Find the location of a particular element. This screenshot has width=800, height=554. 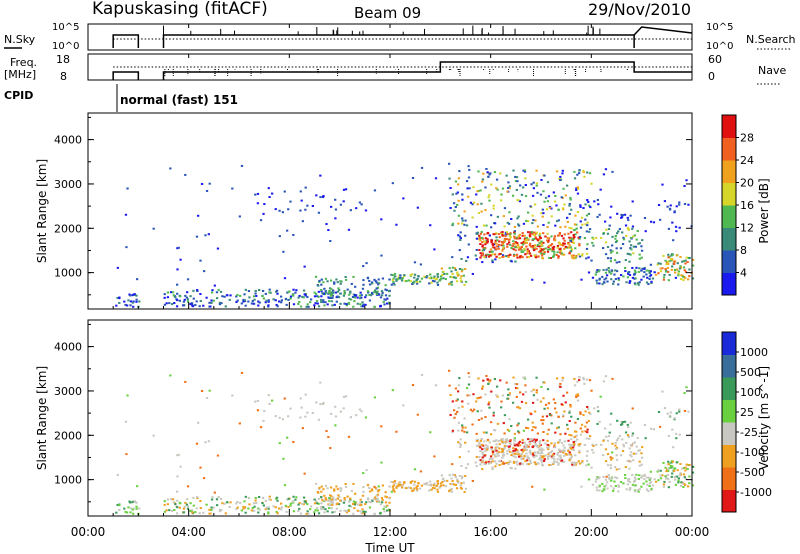

velocity-colorbar-tick-label: -100 is located at coordinates (752, 452).